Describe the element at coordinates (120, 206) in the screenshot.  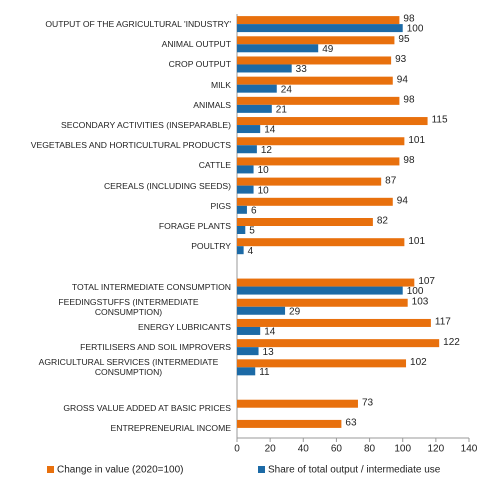
I see `category-label-box: PIGS` at that location.